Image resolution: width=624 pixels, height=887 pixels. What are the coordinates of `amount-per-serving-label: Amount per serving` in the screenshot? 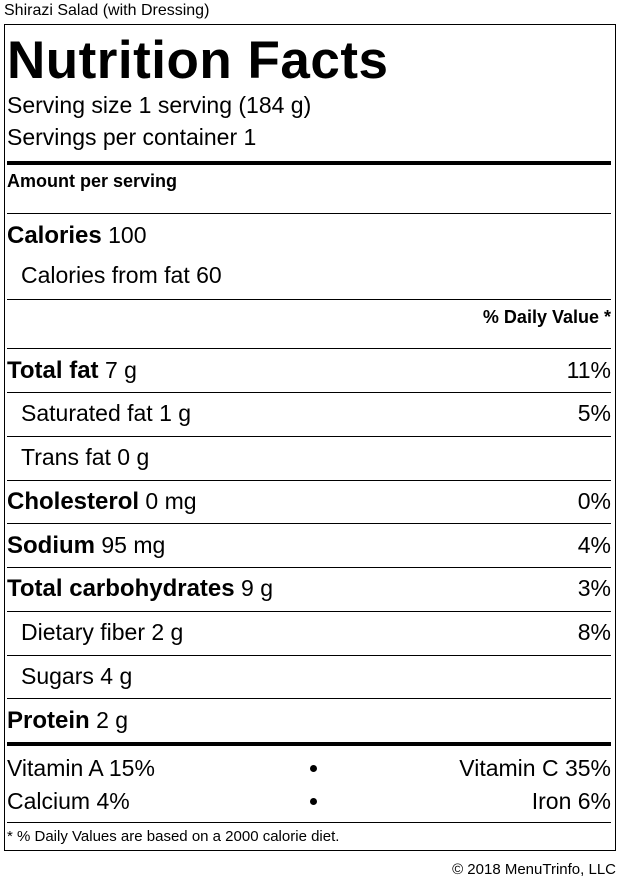 It's located at (92, 181).